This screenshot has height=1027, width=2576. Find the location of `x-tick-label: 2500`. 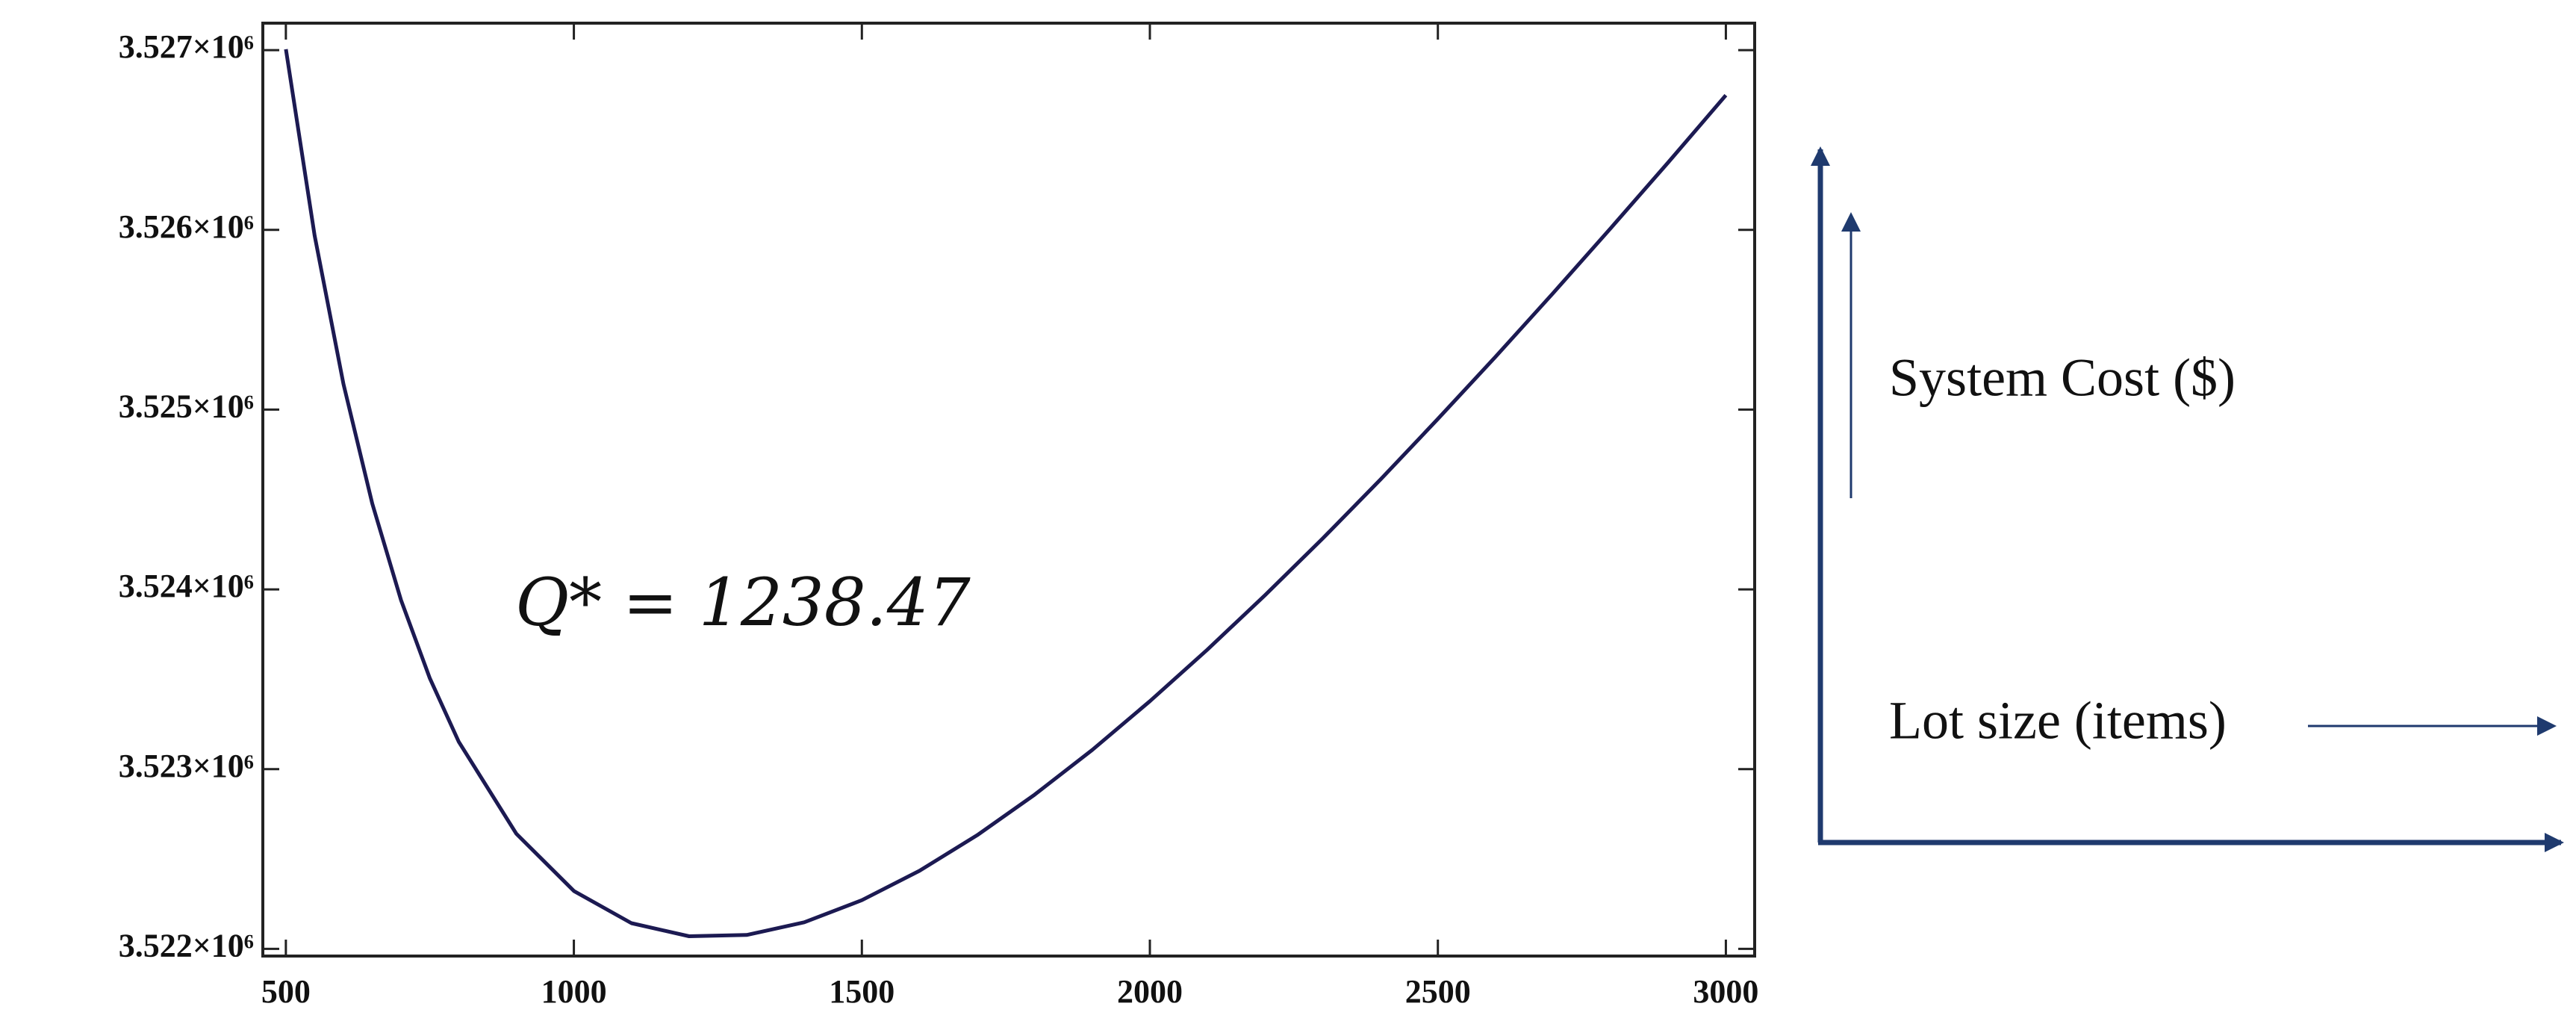

x-tick-label: 2500 is located at coordinates (1438, 991).